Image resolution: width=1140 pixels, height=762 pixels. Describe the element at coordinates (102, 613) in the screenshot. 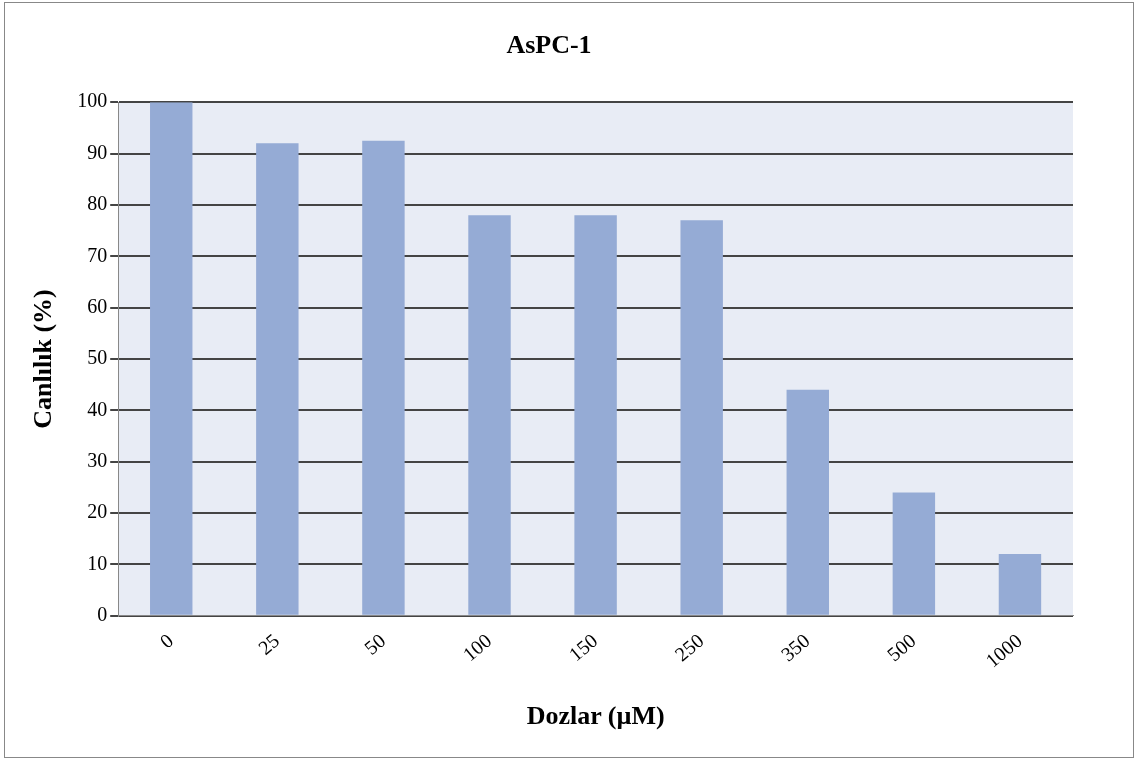

I see `y-tick-label: 0` at that location.